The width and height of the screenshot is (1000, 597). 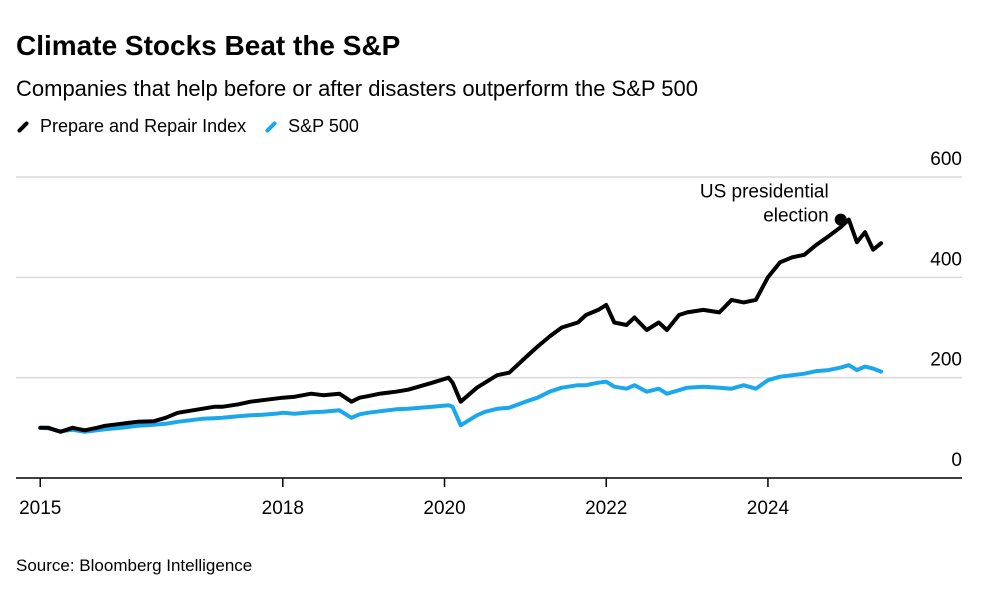 I want to click on x-tick-label-2024: 2024, so click(x=768, y=508).